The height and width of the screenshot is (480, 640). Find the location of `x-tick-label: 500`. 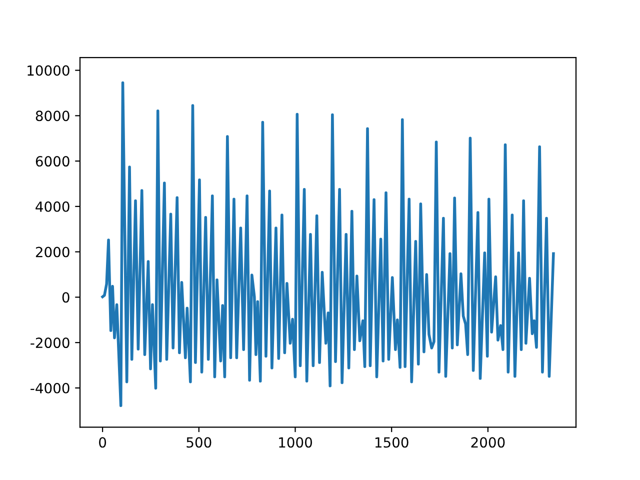

x-tick-label: 500 is located at coordinates (199, 442).